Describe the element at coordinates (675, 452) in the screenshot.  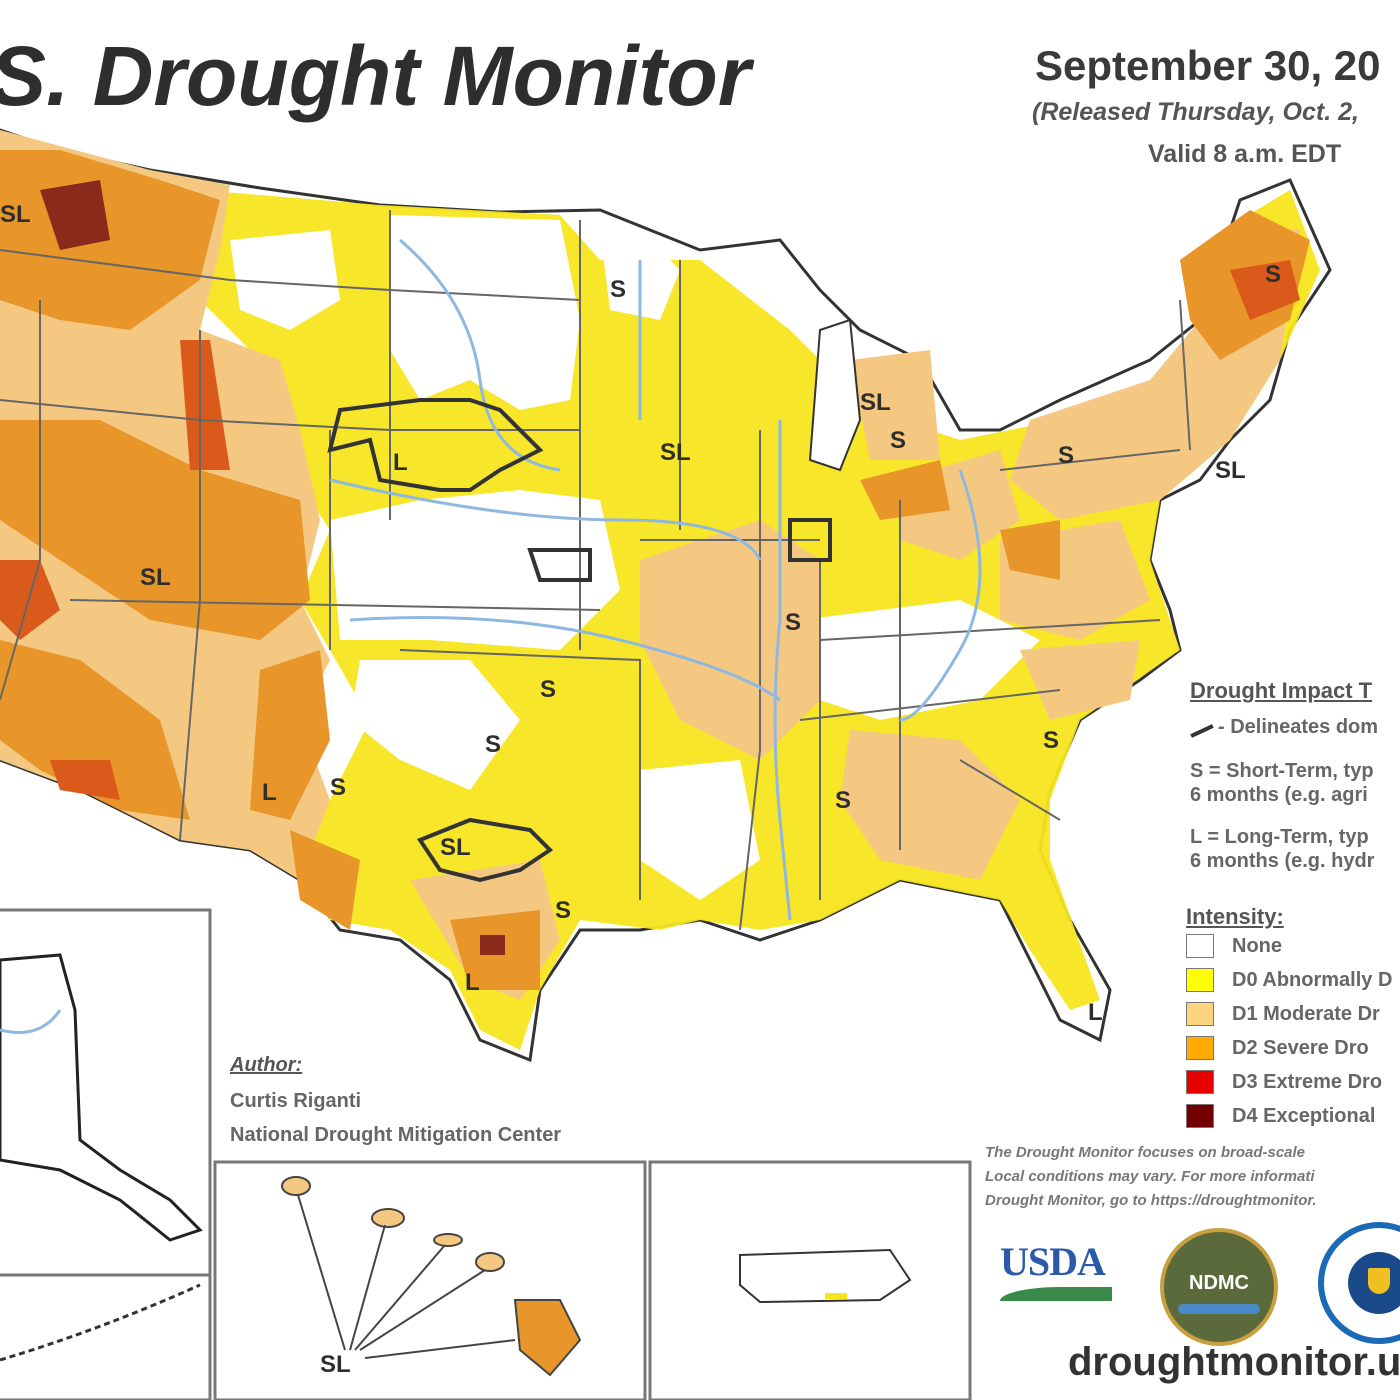
I see `map-label-4: SL` at that location.